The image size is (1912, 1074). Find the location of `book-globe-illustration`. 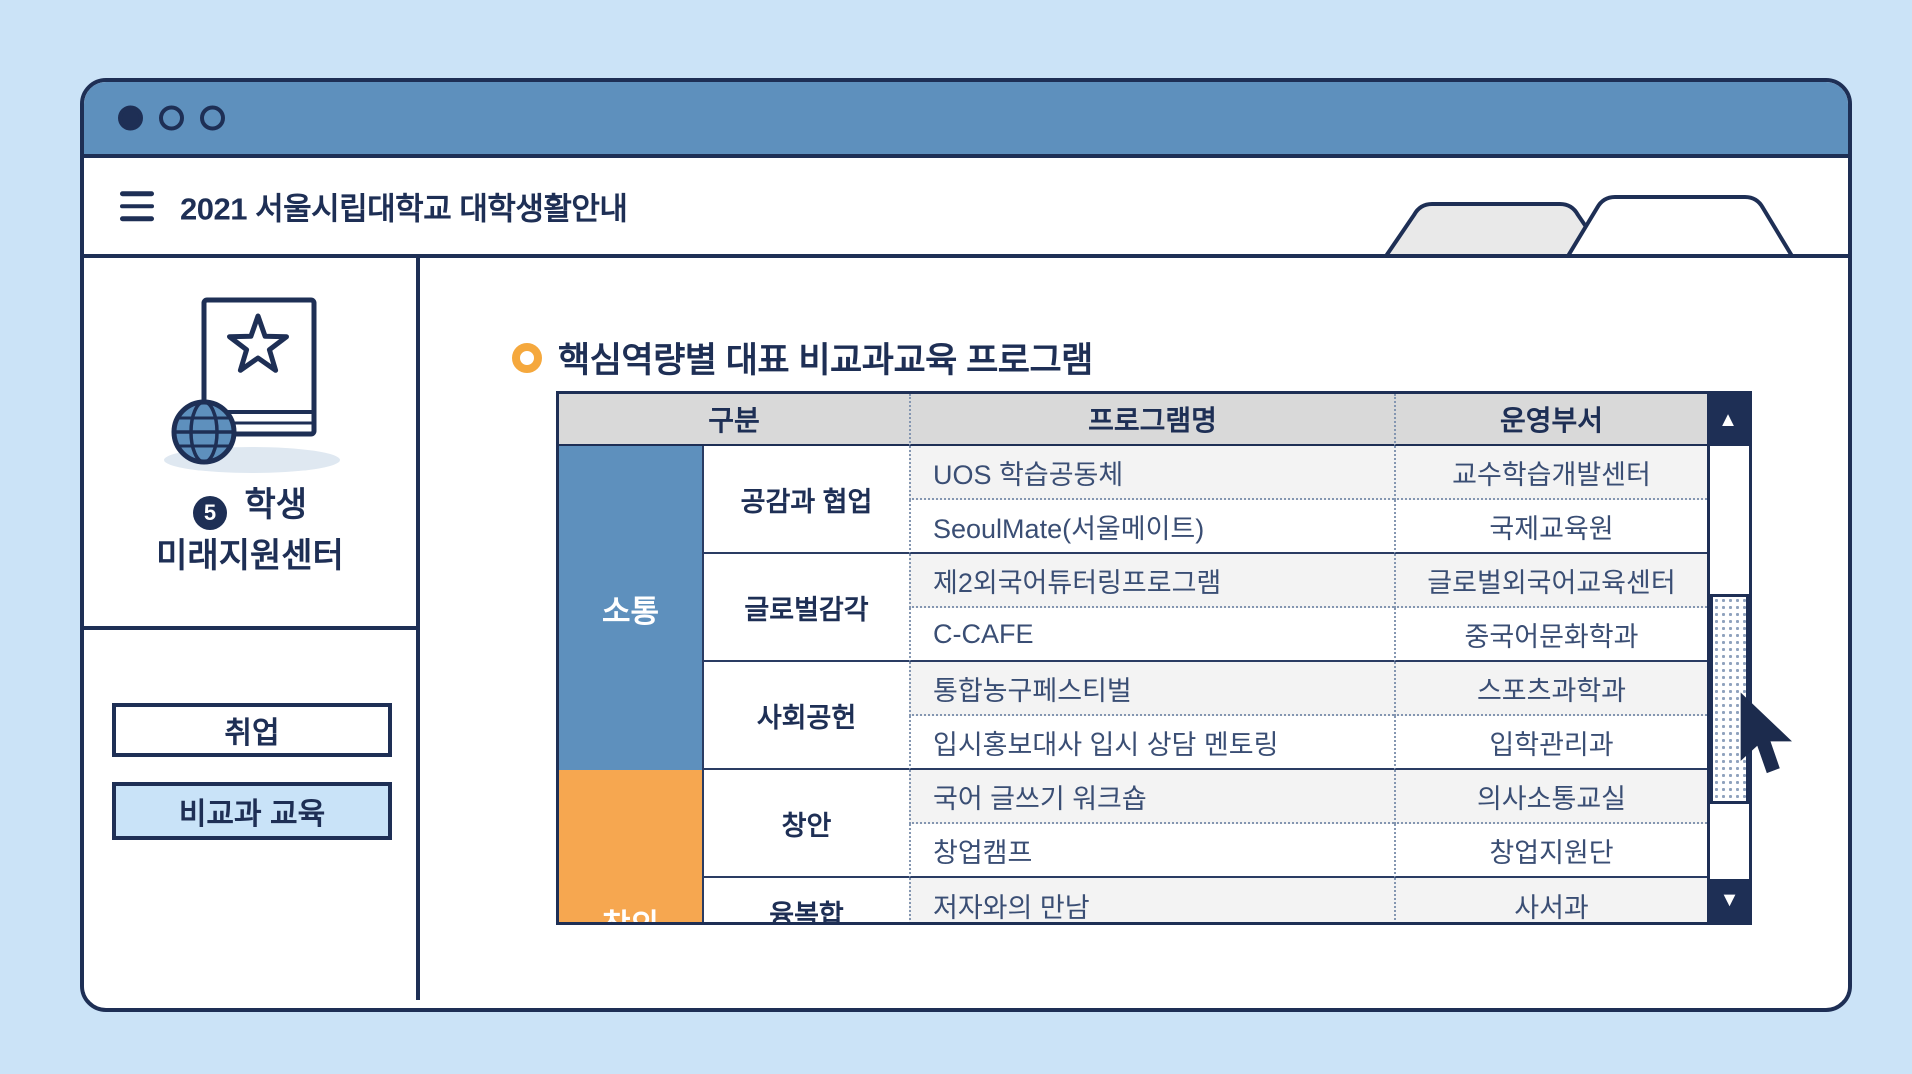

book-globe-illustration is located at coordinates (252, 385).